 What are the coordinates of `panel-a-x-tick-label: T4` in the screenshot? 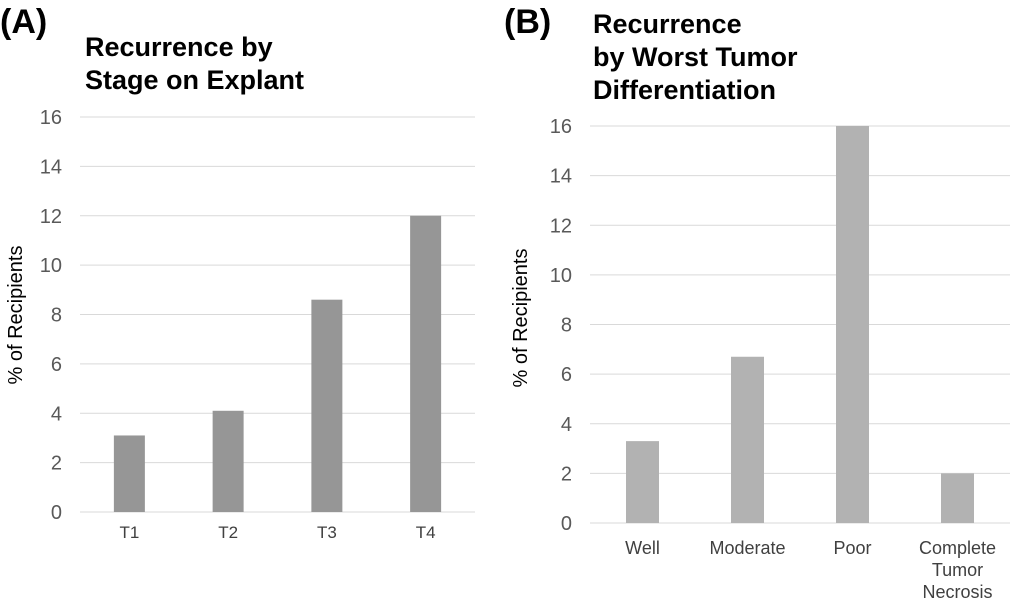 It's located at (426, 532).